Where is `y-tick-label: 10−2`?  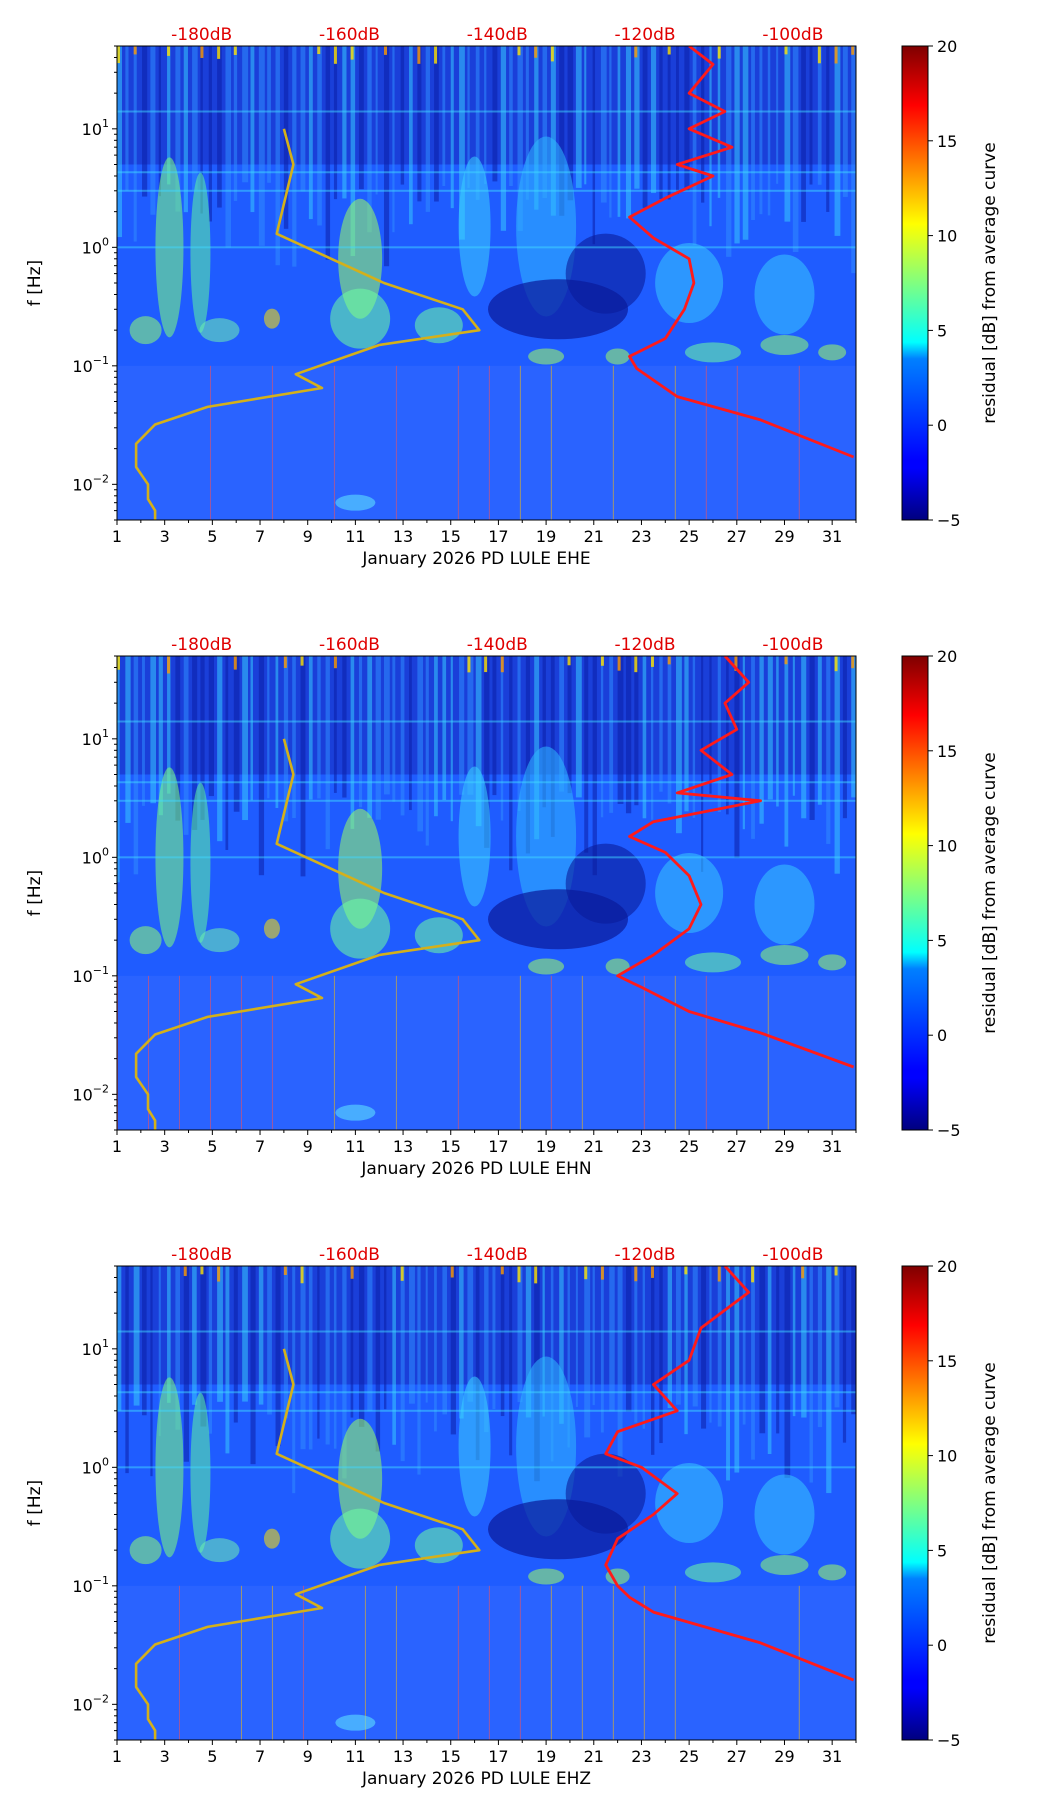
y-tick-label: 10−2 is located at coordinates (90, 483).